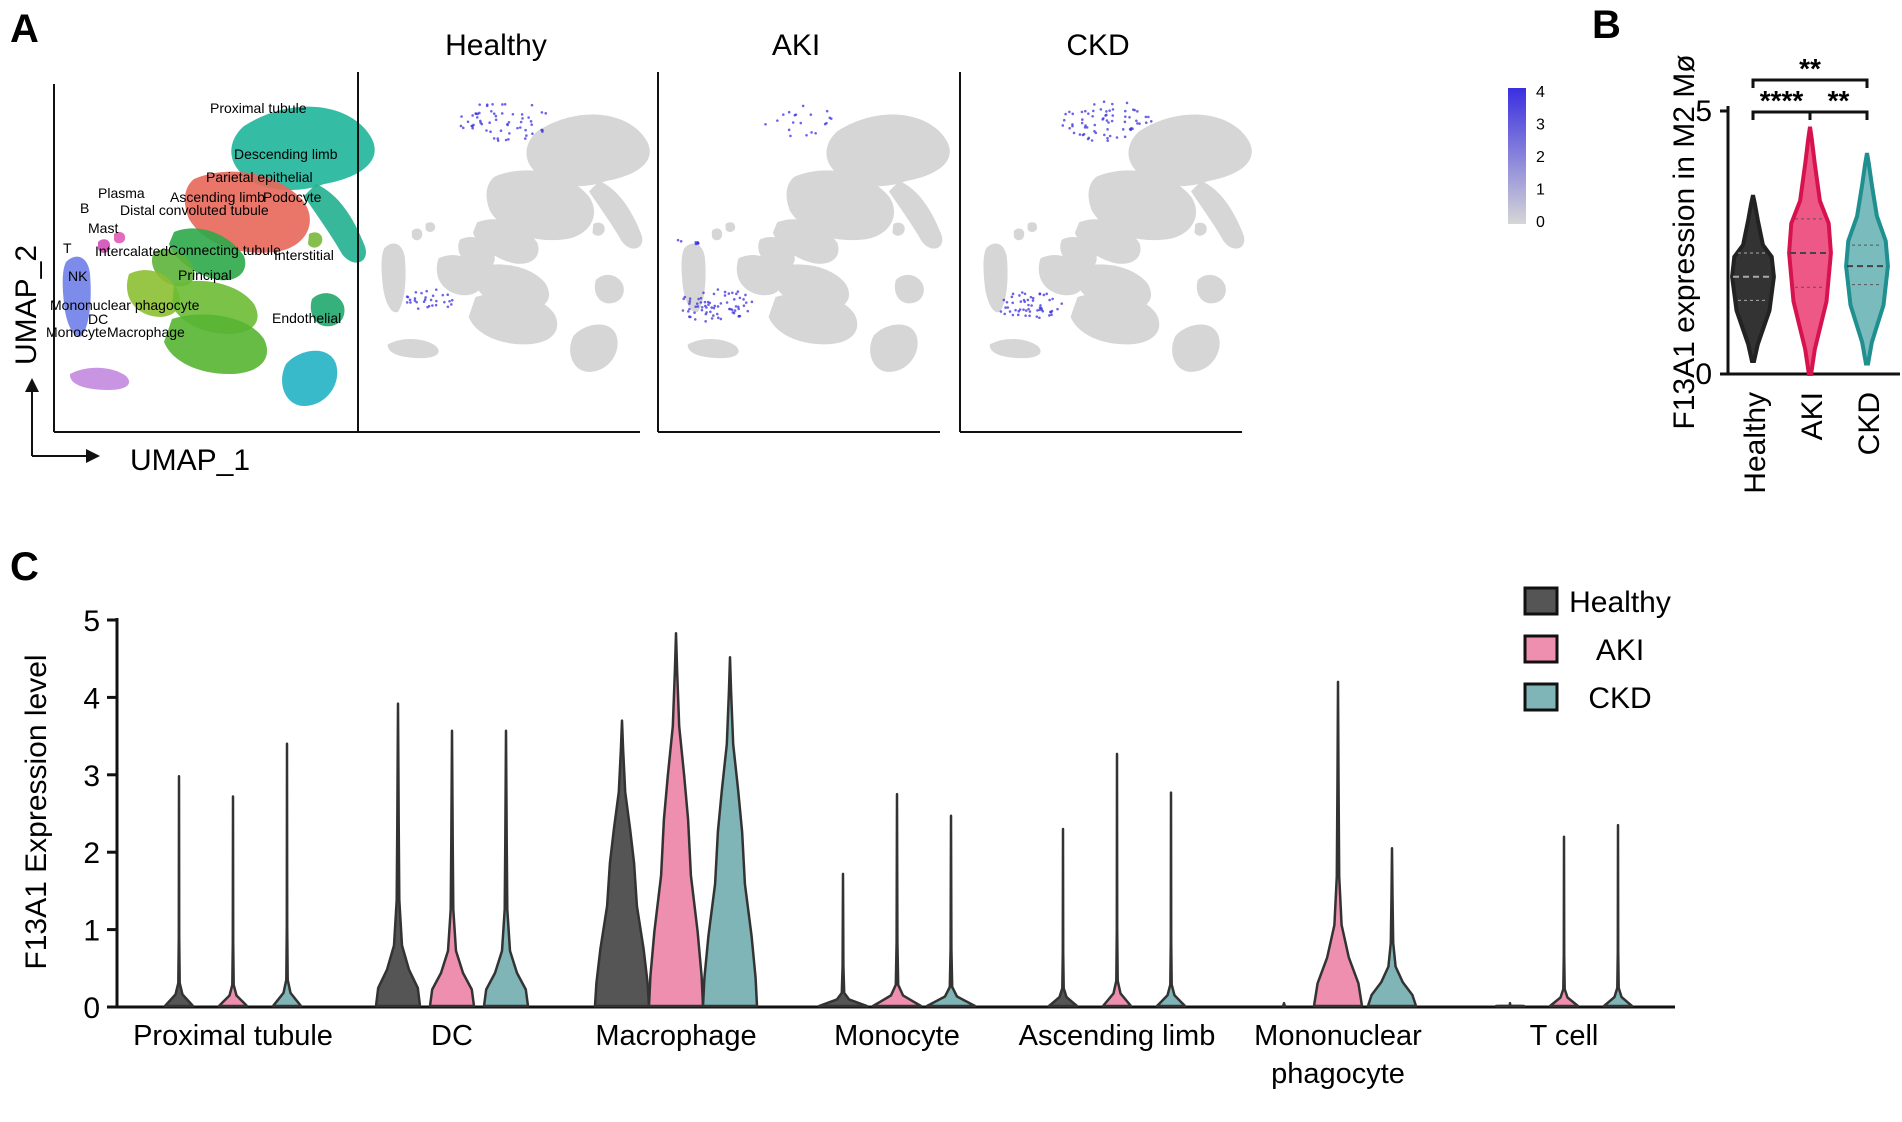 Image resolution: width=1902 pixels, height=1122 pixels. Describe the element at coordinates (224, 250) in the screenshot. I see `cluster-label-connecting-tubule: Connecting tubule` at that location.